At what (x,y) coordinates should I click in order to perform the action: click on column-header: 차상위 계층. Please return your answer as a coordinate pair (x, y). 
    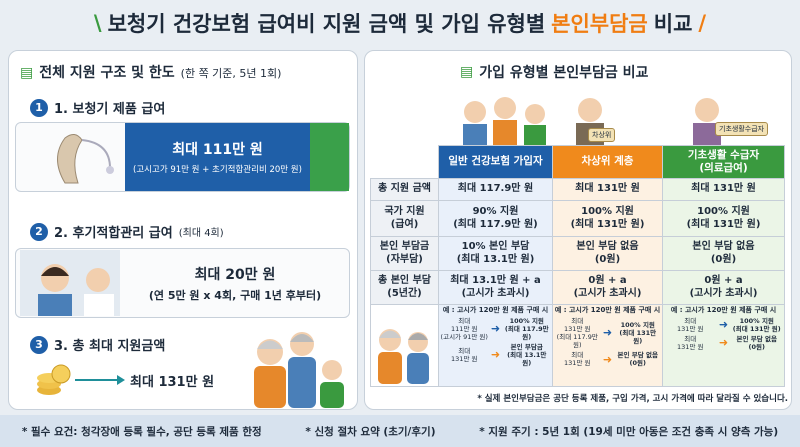
    Looking at the image, I should click on (607, 162).